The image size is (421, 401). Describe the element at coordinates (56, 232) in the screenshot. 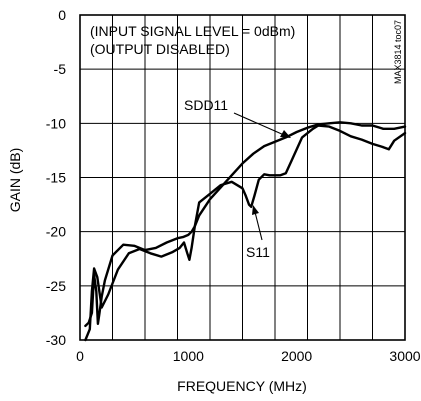

I see `y-tick-label: -20` at that location.